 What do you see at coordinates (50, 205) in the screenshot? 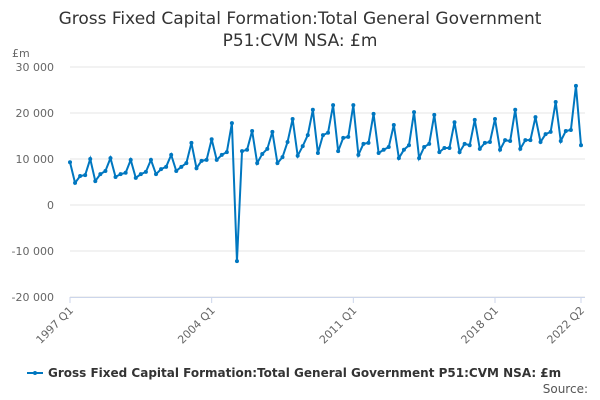
I see `y-tick-label: 0` at bounding box center [50, 205].